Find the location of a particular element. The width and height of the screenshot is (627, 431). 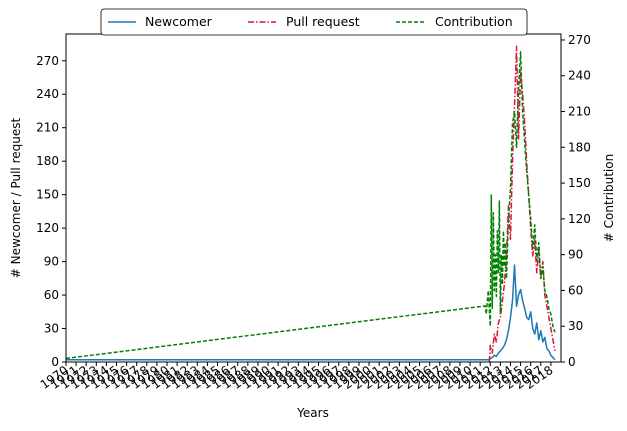

left-tick-label: 180 is located at coordinates (47, 161).